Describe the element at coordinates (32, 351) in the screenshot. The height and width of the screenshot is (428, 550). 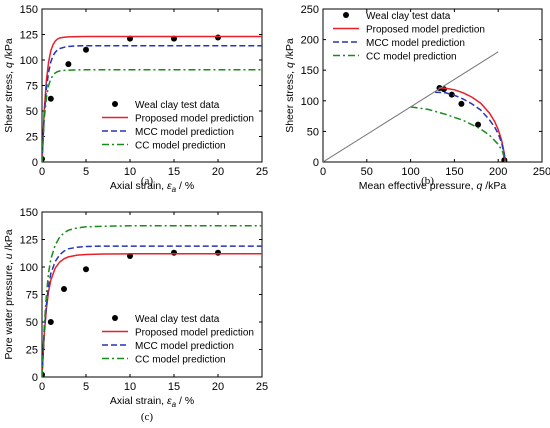
I see `y-tick-label: 25` at that location.